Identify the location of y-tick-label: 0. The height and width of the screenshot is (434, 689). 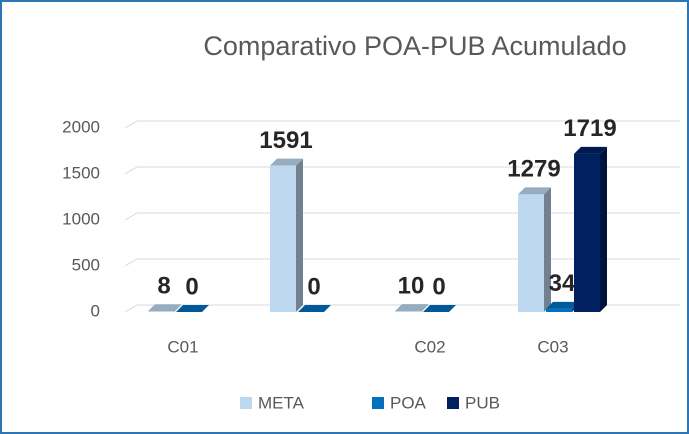
(95, 310).